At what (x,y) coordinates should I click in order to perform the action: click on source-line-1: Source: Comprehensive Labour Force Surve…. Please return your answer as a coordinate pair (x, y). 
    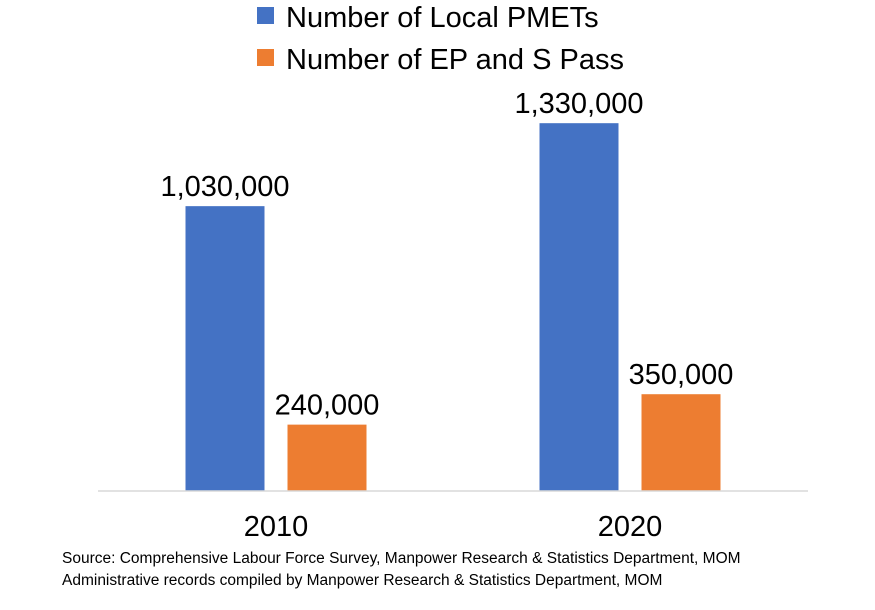
    Looking at the image, I should click on (401, 558).